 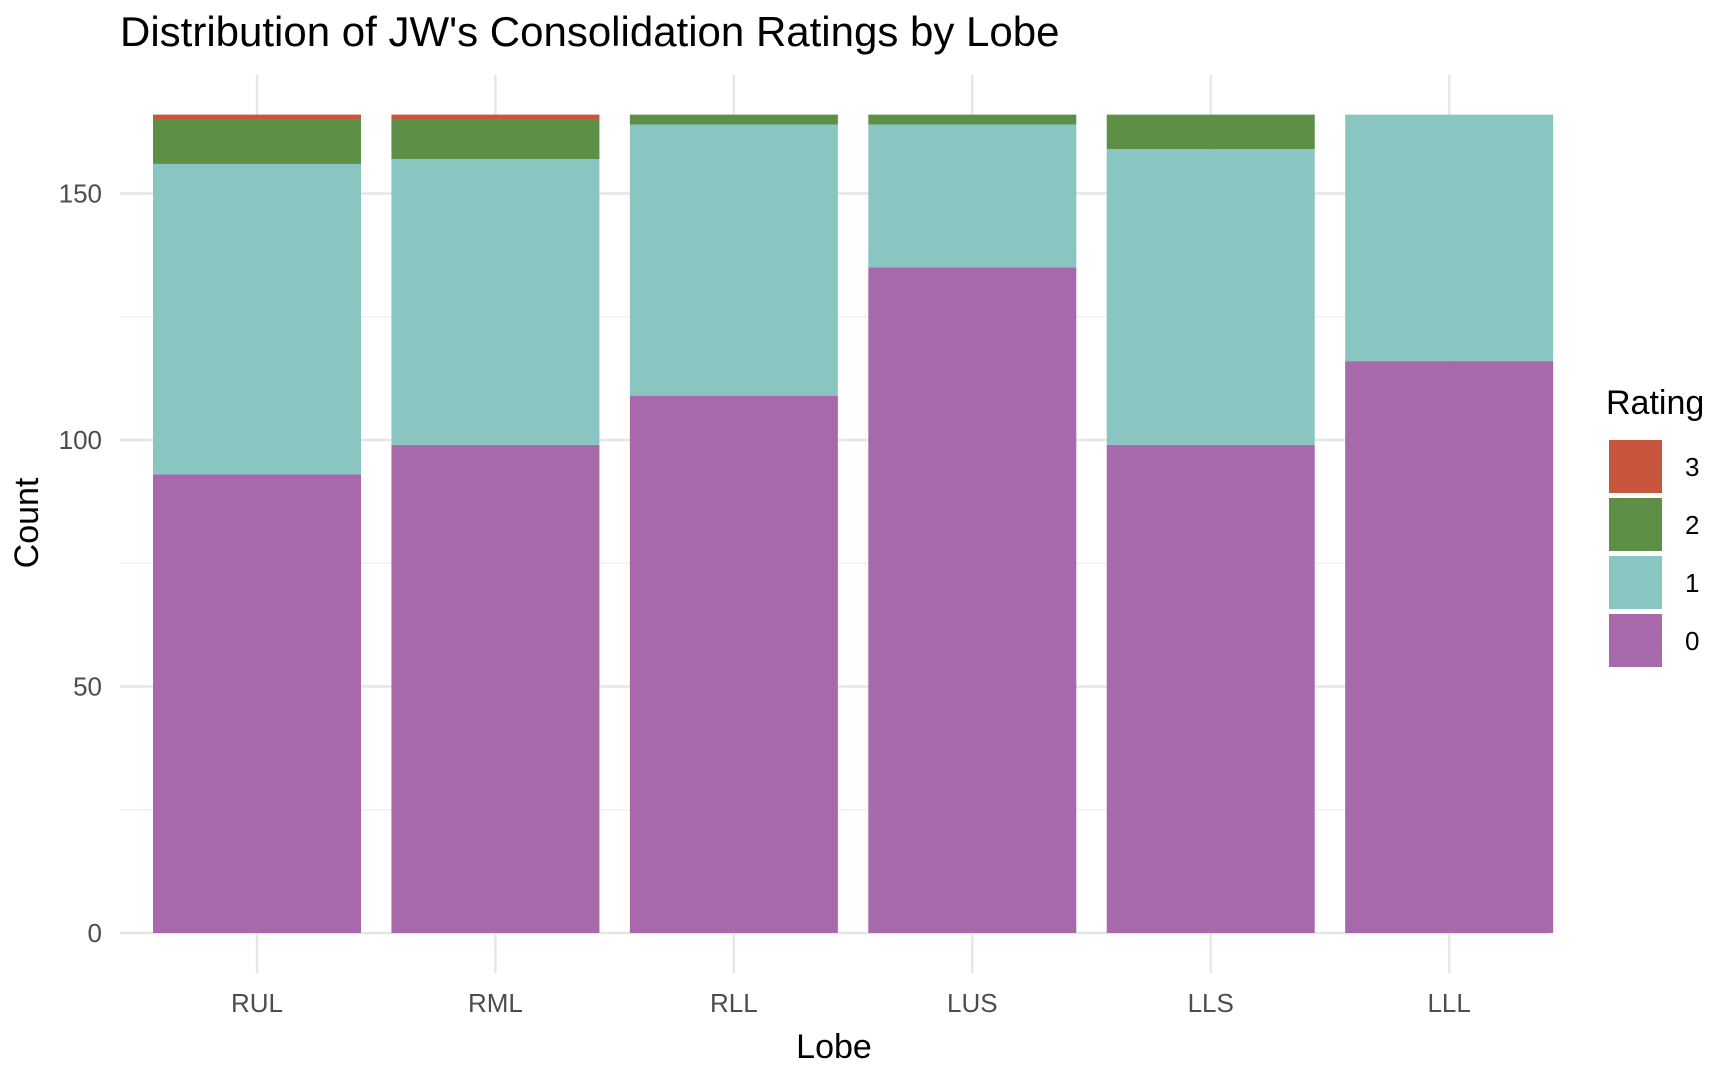 I want to click on legend: Rating 3 2 1 0, so click(x=1655, y=525).